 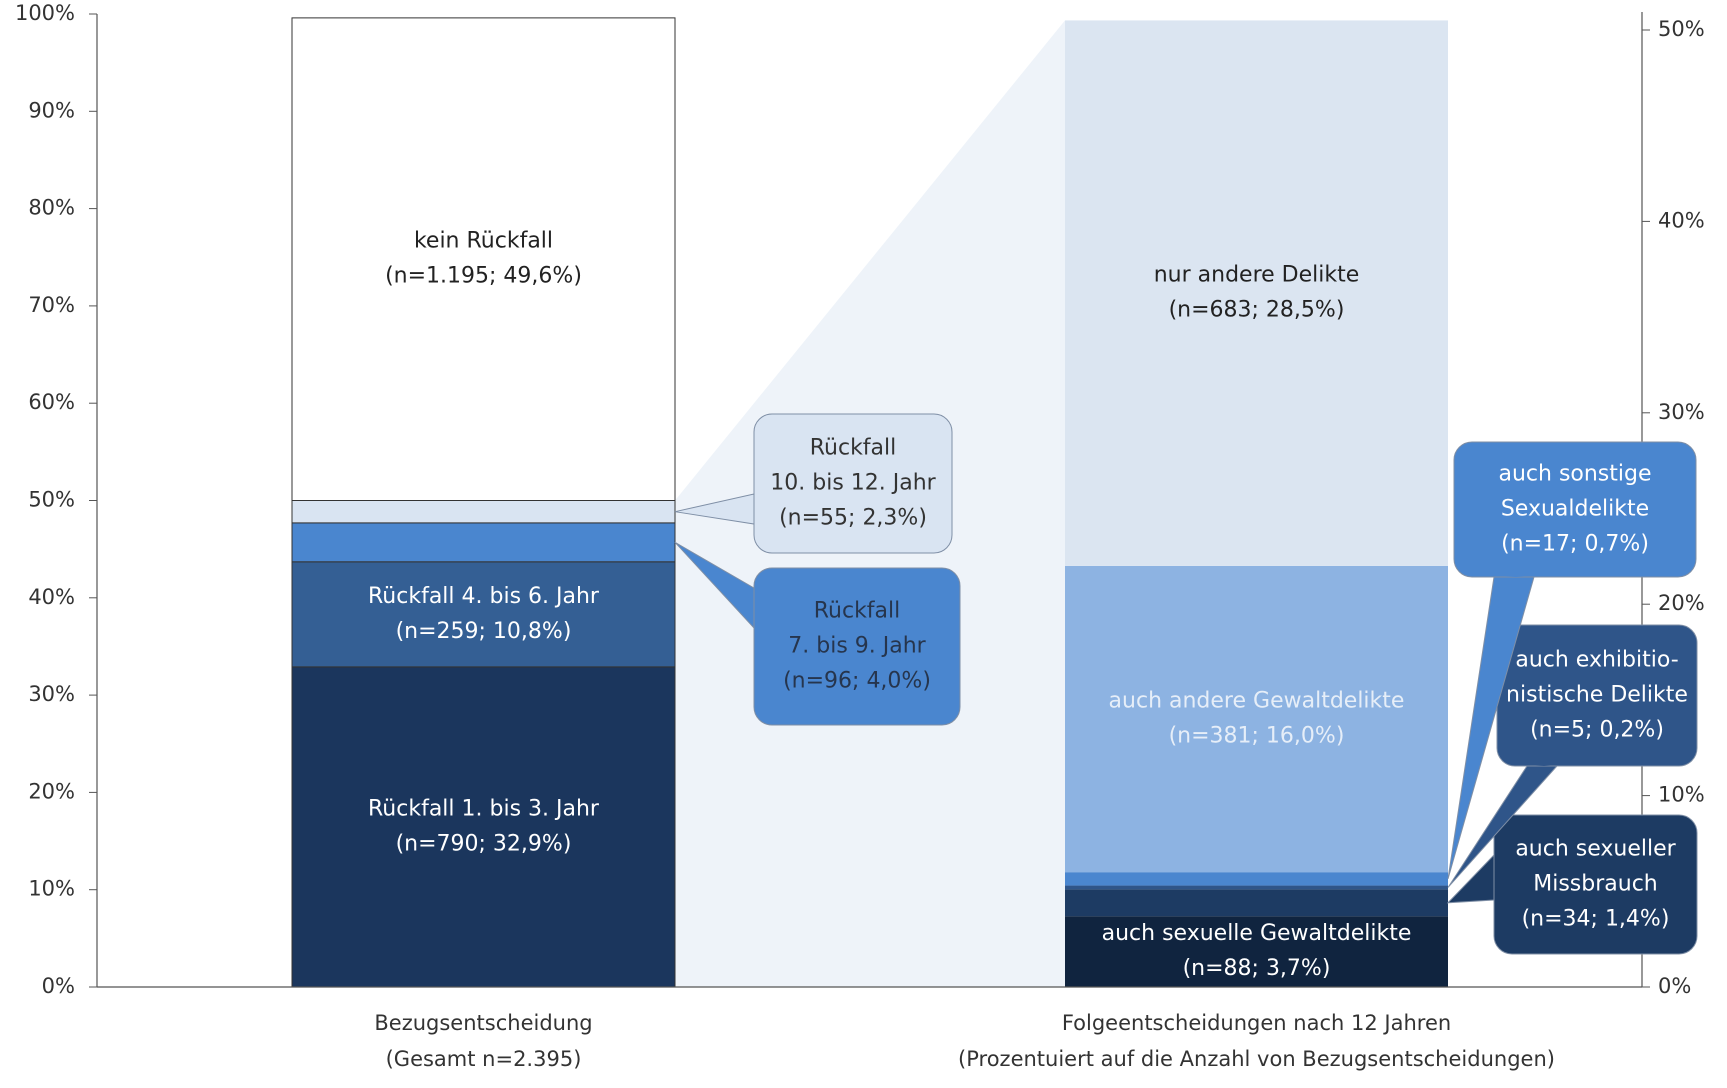 What do you see at coordinates (51, 889) in the screenshot?
I see `y-tick-label: 10%` at bounding box center [51, 889].